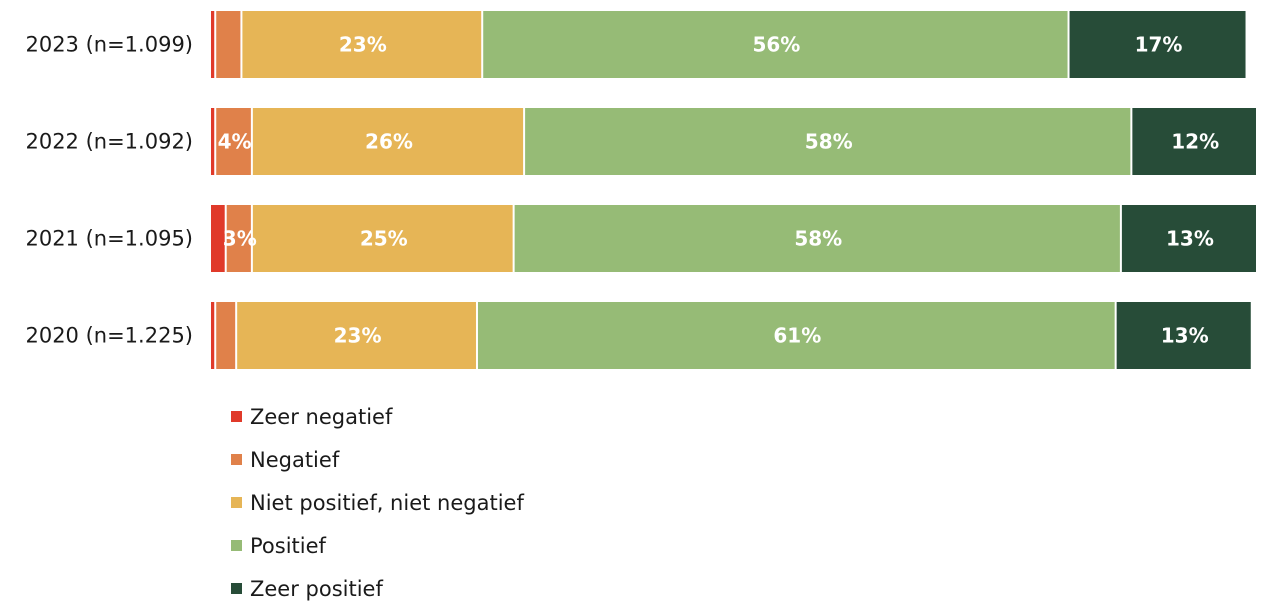  What do you see at coordinates (109, 45) in the screenshot?
I see `category-label: 2023 (n=1.099)` at bounding box center [109, 45].